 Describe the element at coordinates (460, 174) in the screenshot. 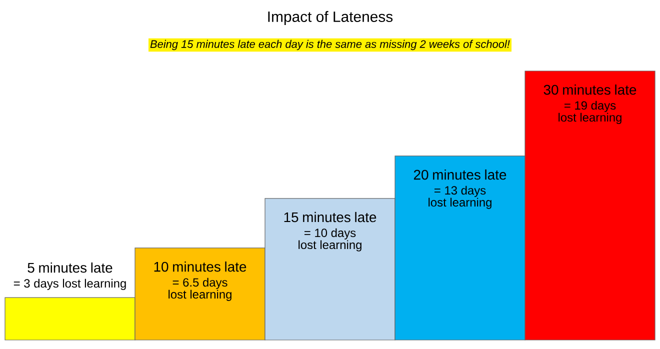

I see `x-tick-label: 20 minutes late` at that location.